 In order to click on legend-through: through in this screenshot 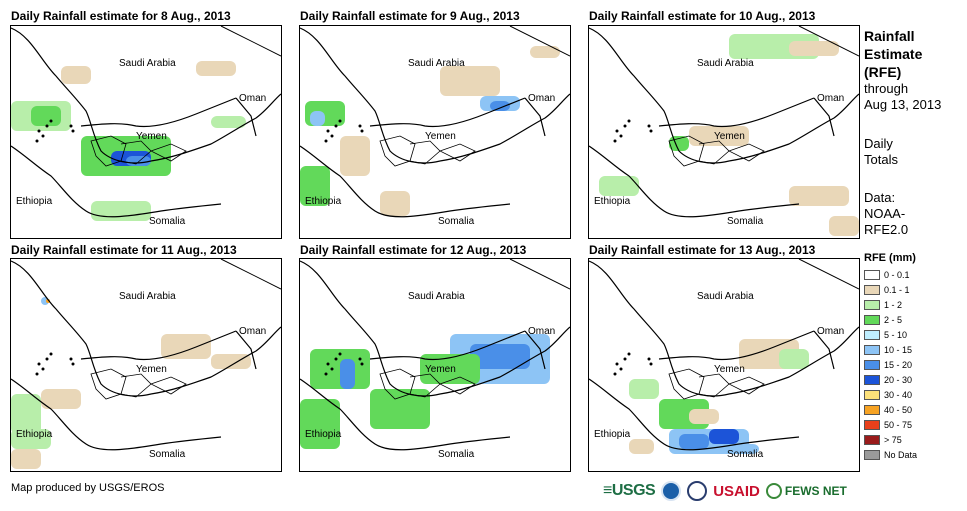, I will do `click(886, 88)`.